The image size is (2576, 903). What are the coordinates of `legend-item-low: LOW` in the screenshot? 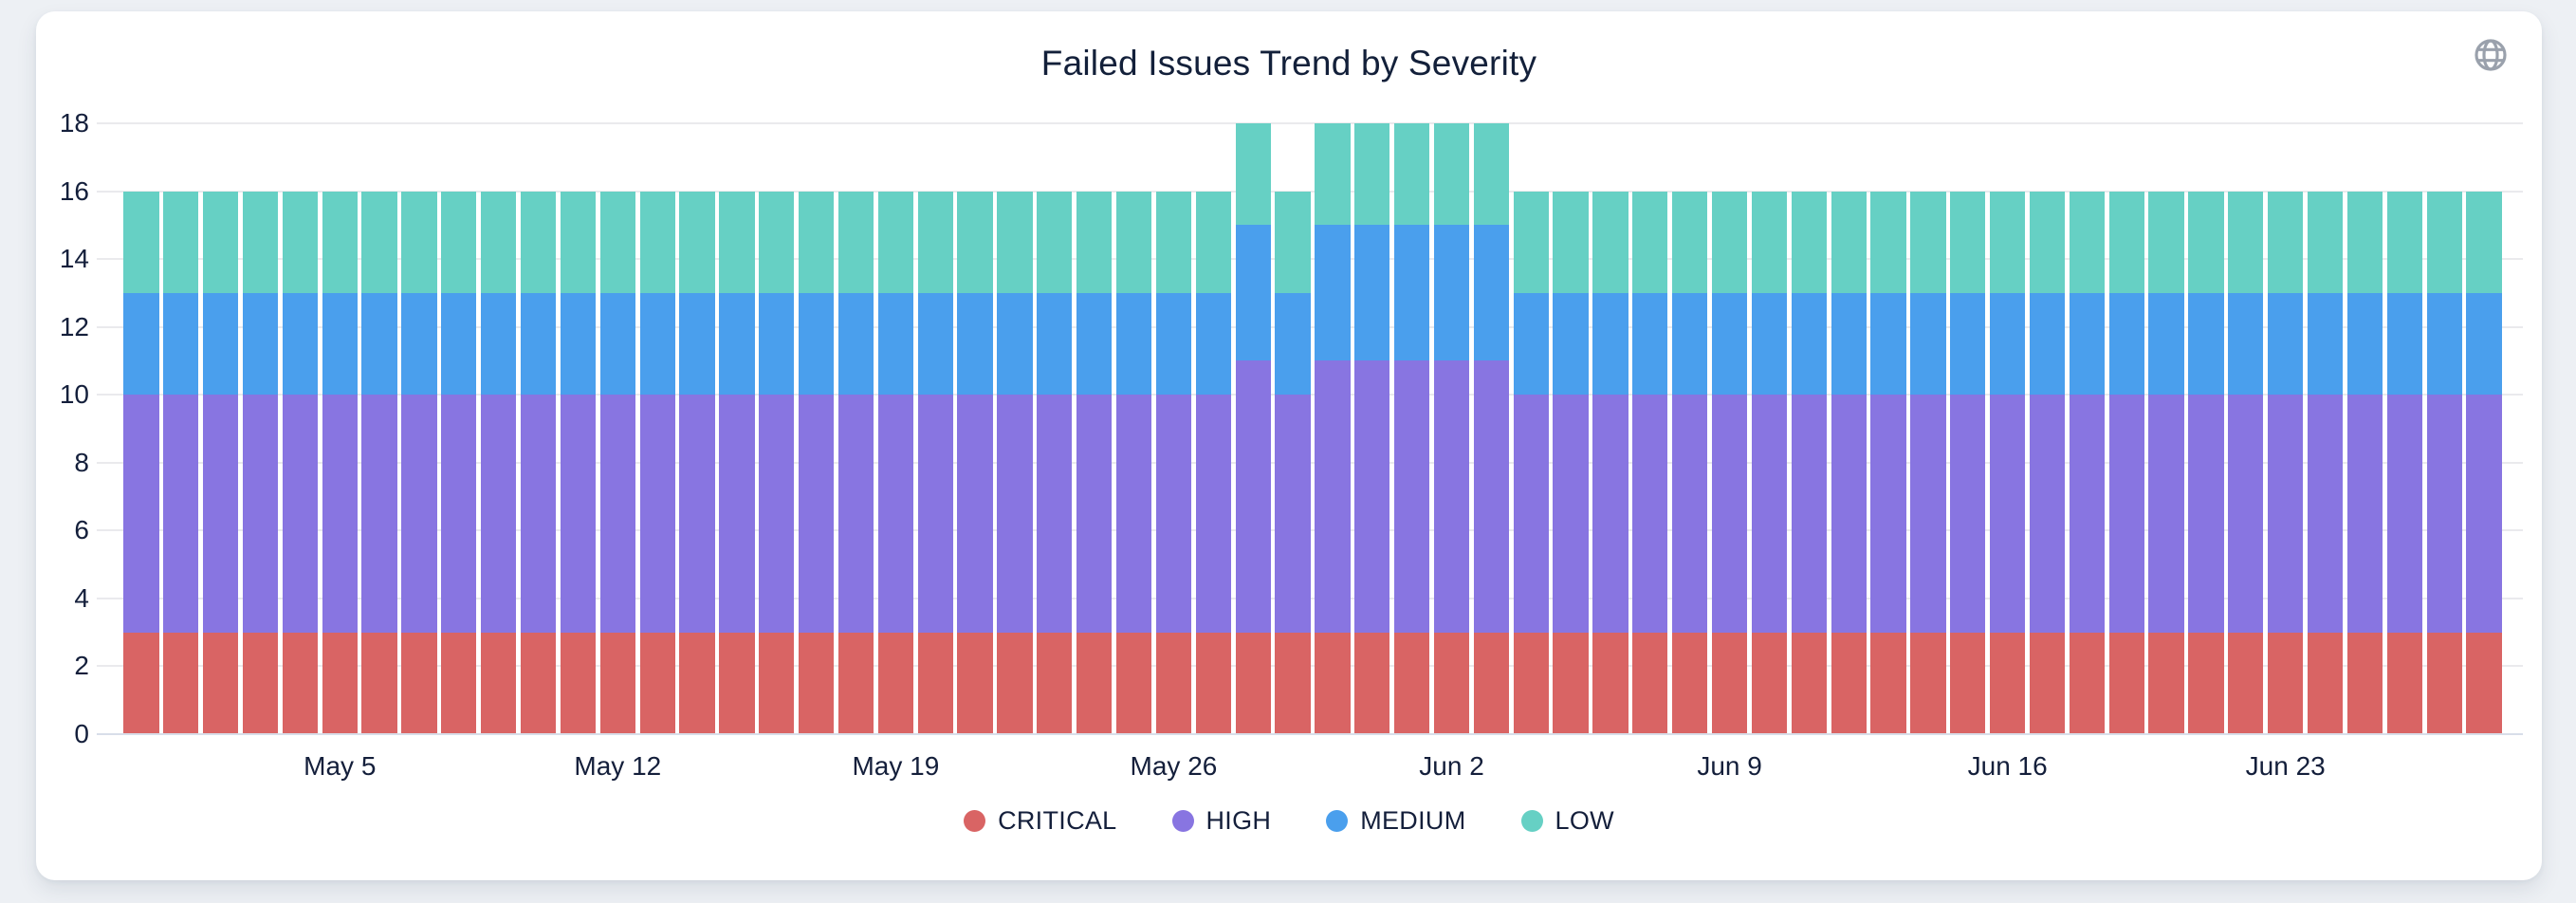 It's located at (1567, 821).